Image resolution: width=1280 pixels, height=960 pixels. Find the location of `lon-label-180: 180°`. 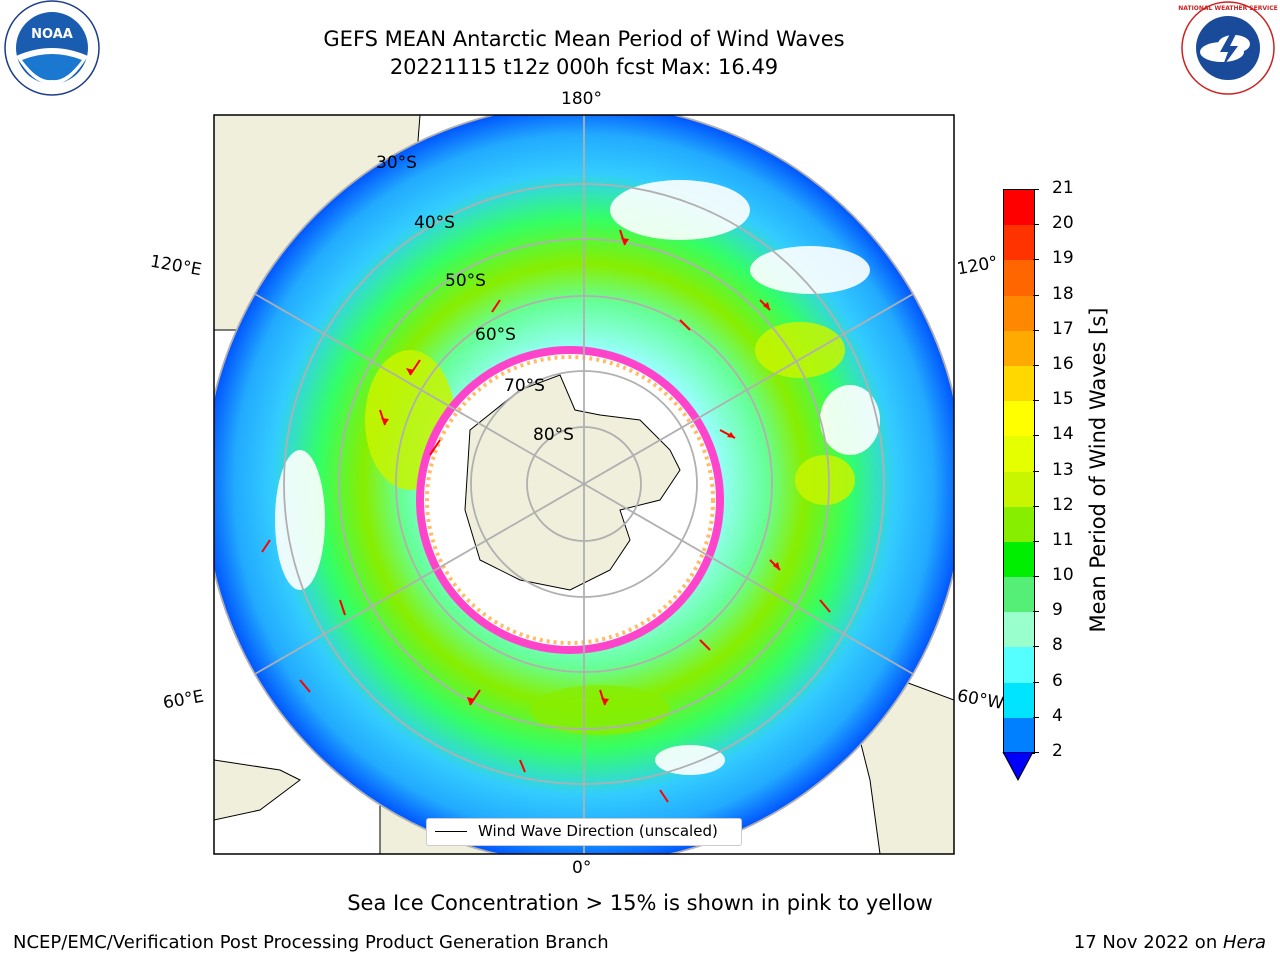

lon-label-180: 180° is located at coordinates (581, 99).